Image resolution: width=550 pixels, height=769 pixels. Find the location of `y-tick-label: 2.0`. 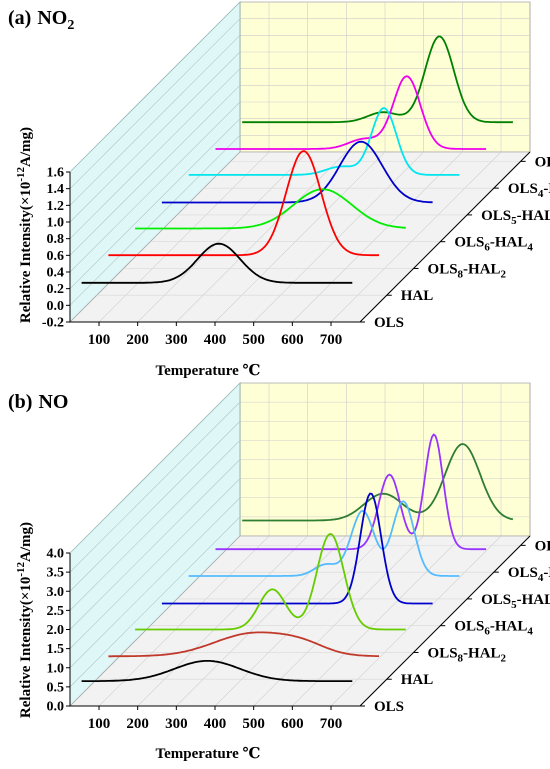

y-tick-label: 2.0 is located at coordinates (56, 630).